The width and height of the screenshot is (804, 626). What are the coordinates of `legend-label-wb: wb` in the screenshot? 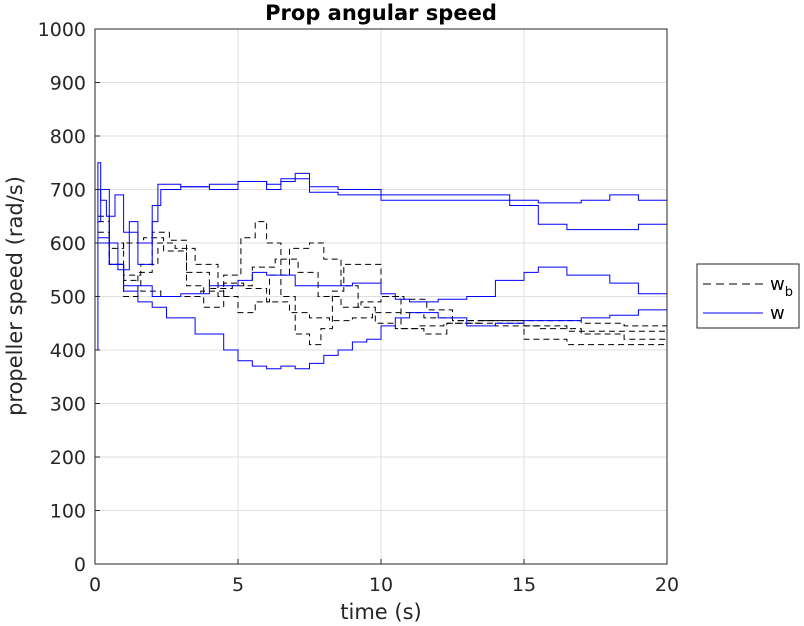 It's located at (781, 287).